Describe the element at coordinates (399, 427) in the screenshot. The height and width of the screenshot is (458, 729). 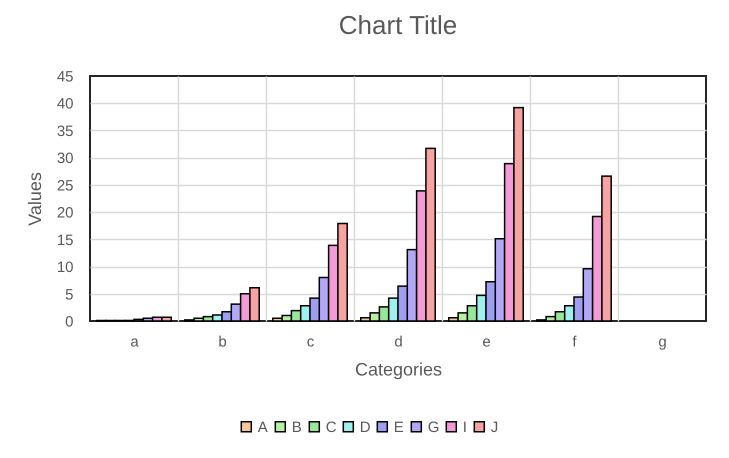
I see `legend-label: E` at that location.